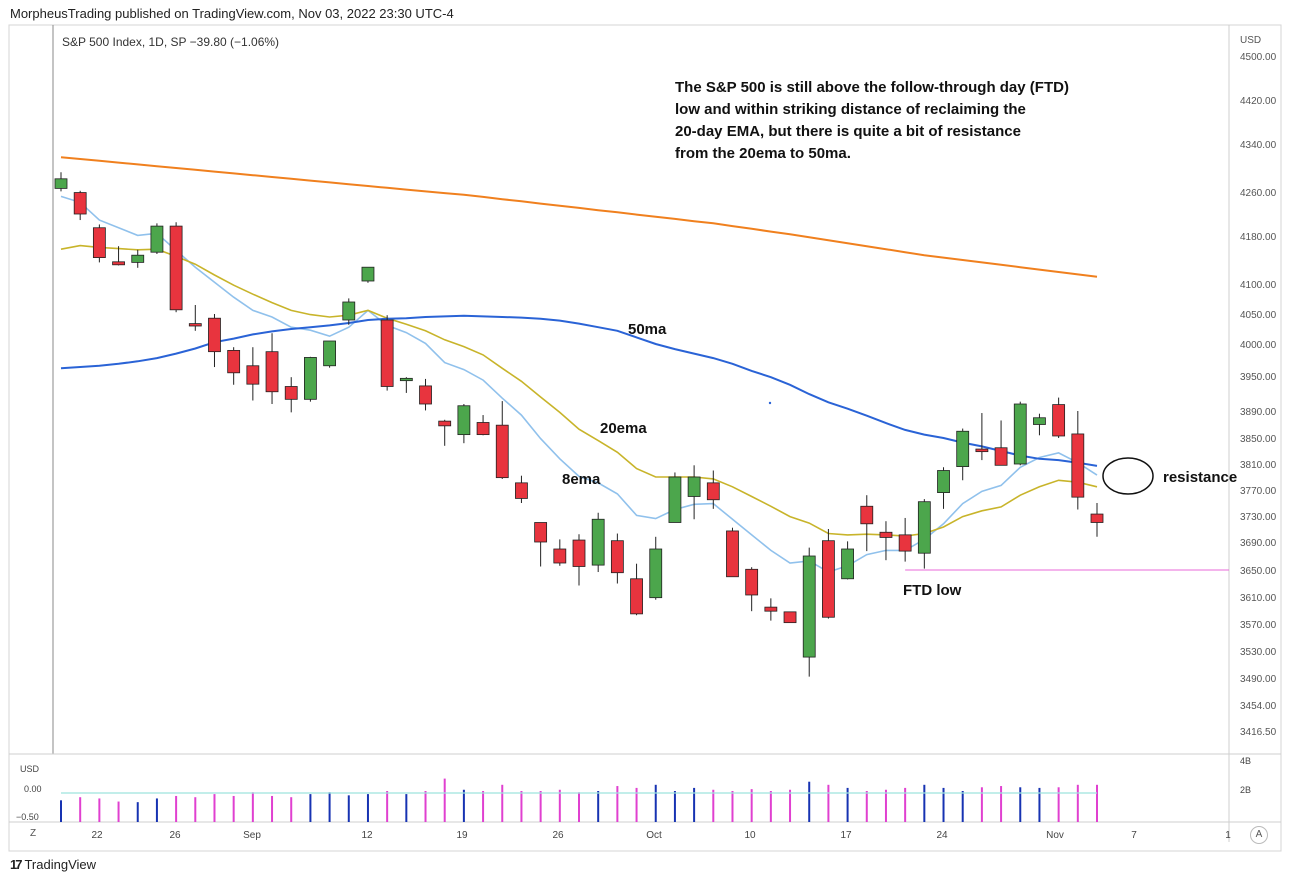 The width and height of the screenshot is (1296, 883). What do you see at coordinates (623, 428) in the screenshot?
I see `label-20ema: 20ema` at bounding box center [623, 428].